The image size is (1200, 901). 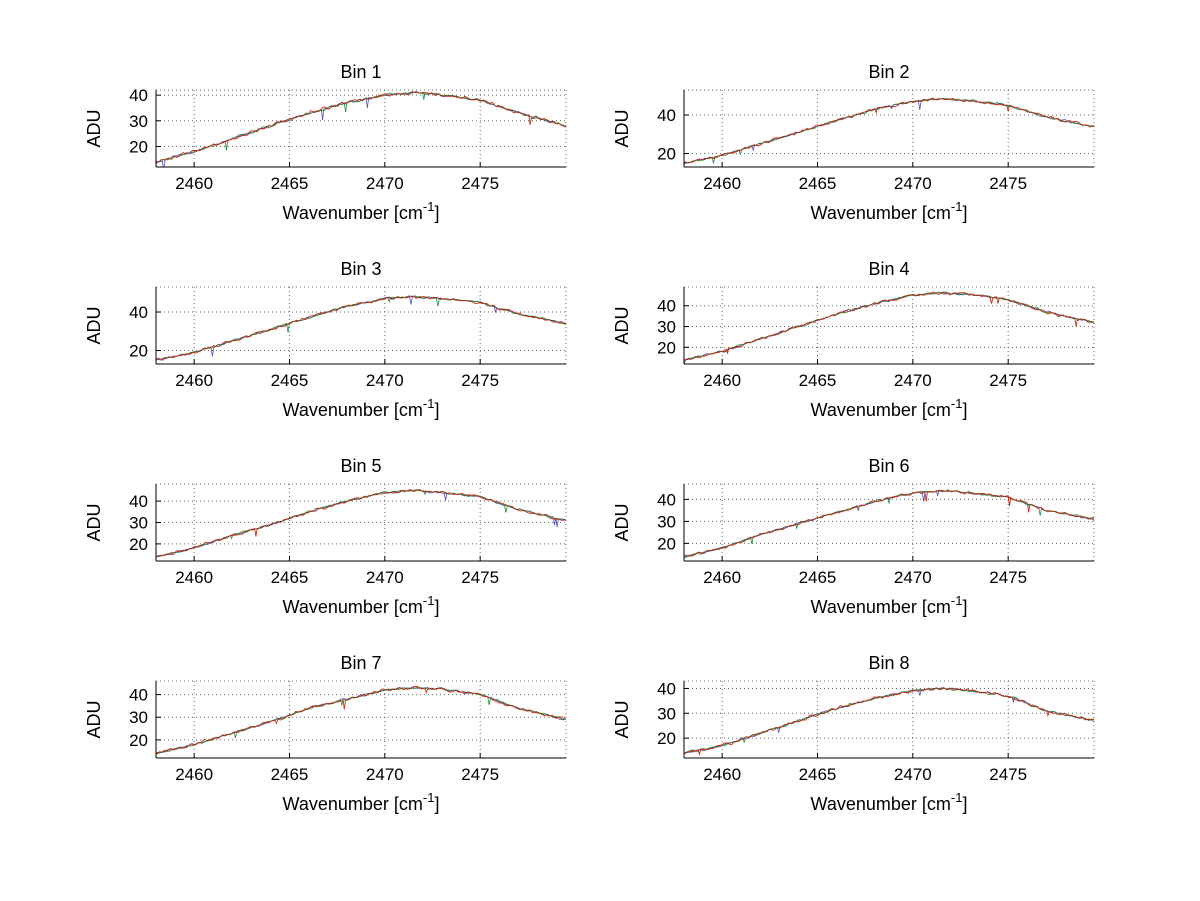 What do you see at coordinates (888, 466) in the screenshot?
I see `subplot-title: Bin 6` at bounding box center [888, 466].